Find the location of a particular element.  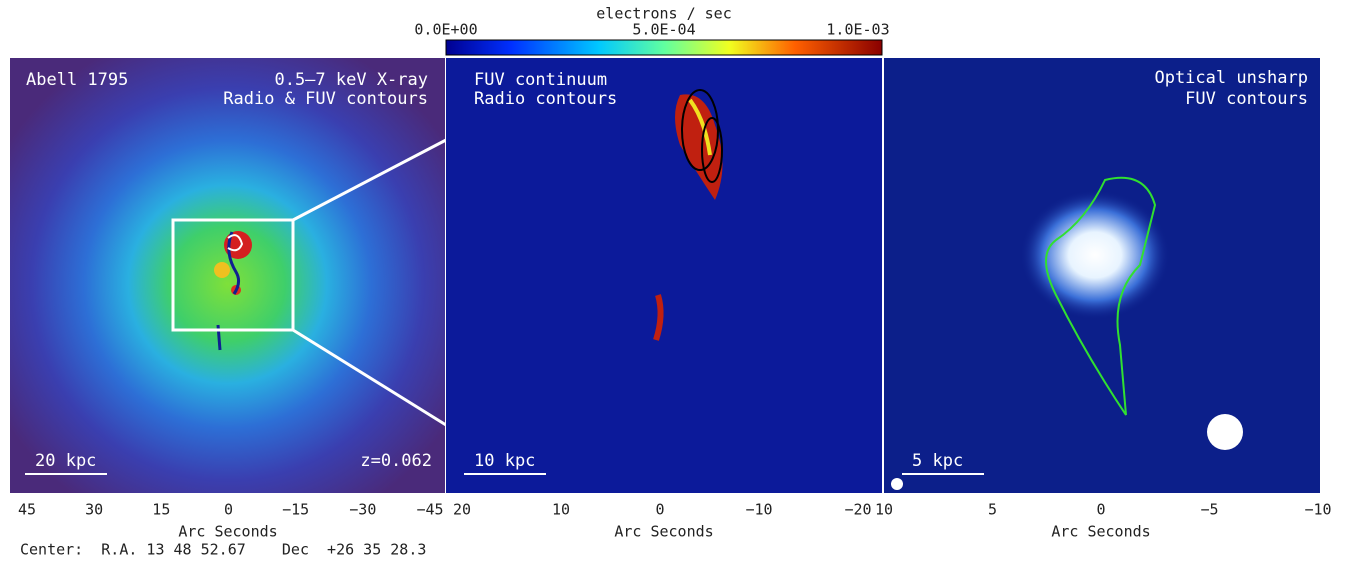

x-tick-label: 30 is located at coordinates (94, 510).